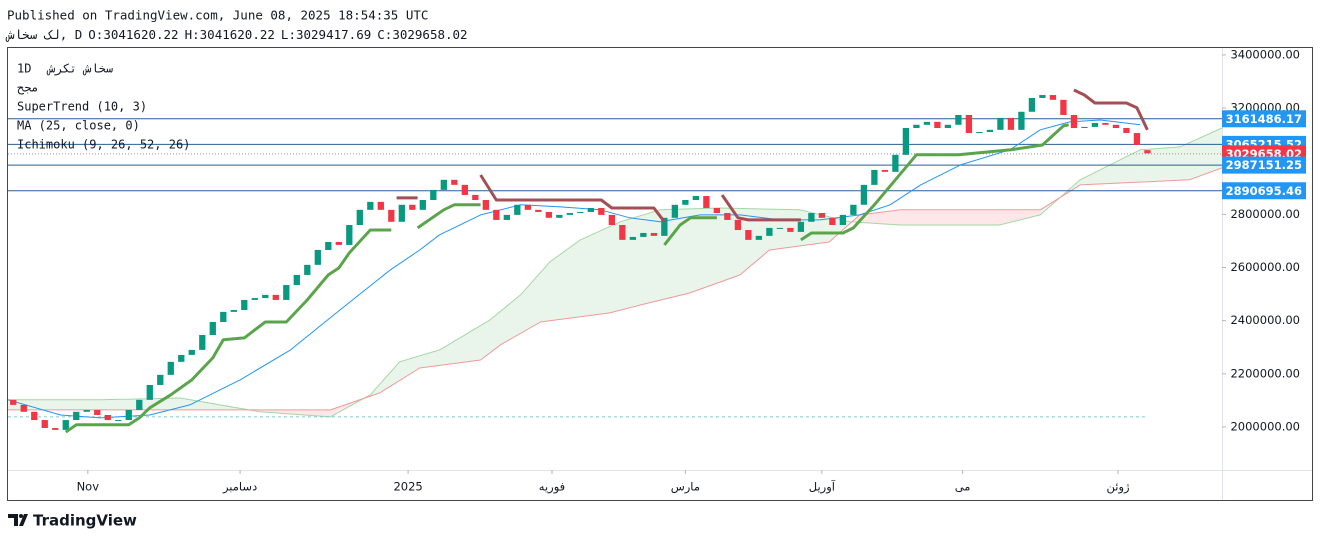 The image size is (1320, 541). I want to click on price-label: 2987151.25, so click(1264, 165).